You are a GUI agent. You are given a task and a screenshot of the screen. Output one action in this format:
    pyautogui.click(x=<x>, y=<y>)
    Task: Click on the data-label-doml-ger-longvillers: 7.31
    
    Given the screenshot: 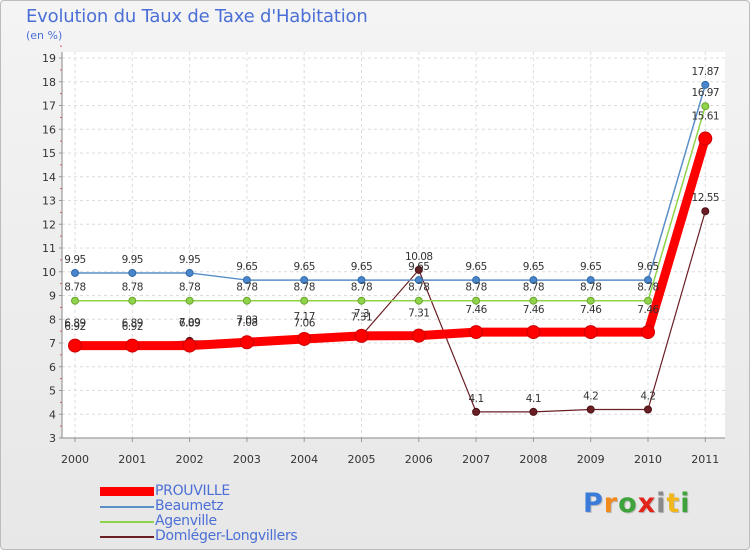 What is the action you would take?
    pyautogui.click(x=361, y=318)
    